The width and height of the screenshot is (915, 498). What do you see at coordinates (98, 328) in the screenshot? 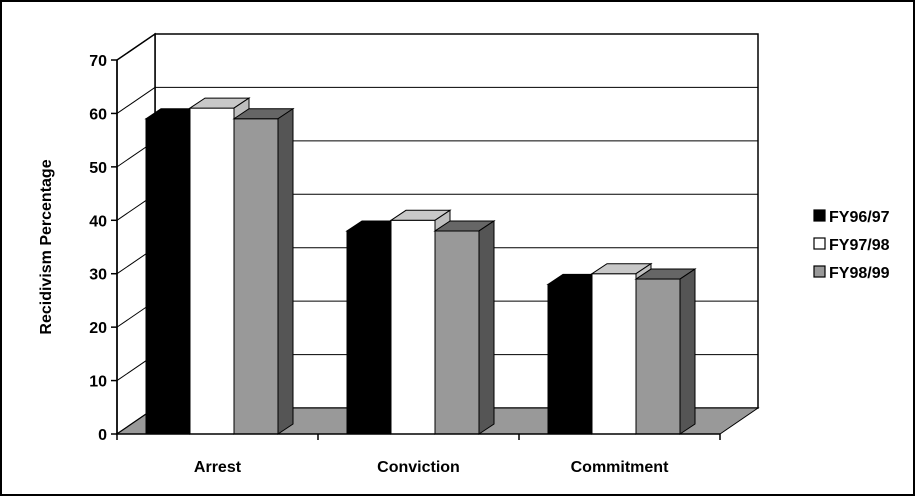
I see `y-tick-label: 20` at bounding box center [98, 328].